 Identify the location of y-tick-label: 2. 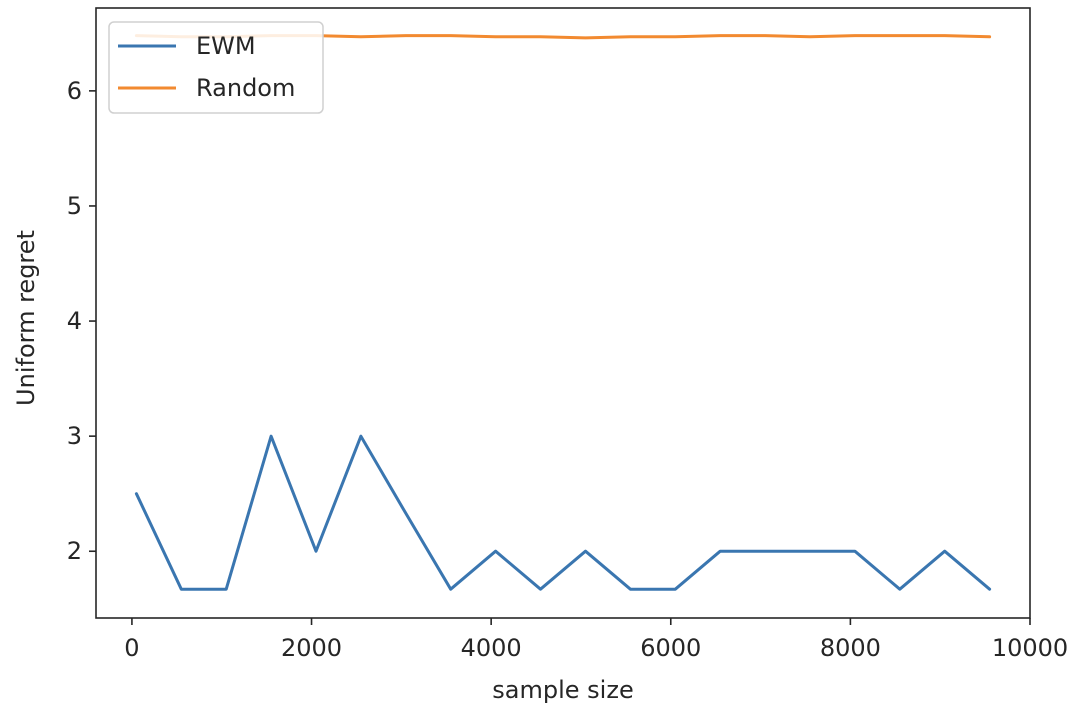
(74, 551).